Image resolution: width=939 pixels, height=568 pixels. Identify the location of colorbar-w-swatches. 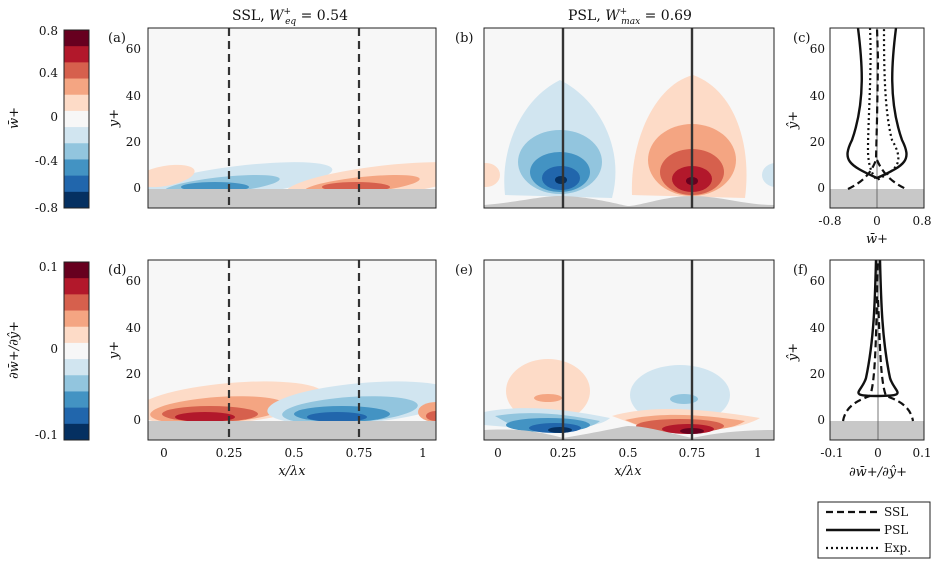
(76, 119).